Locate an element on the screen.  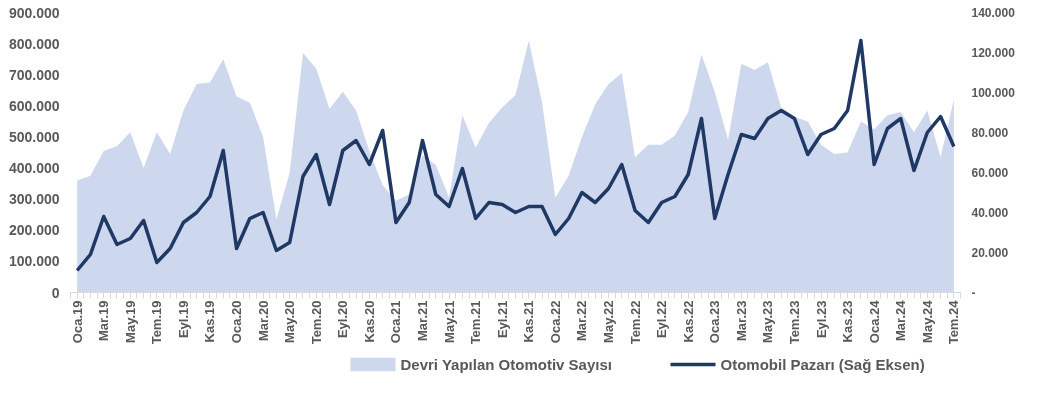
x-tick-label: Tem.22 is located at coordinates (635, 322).